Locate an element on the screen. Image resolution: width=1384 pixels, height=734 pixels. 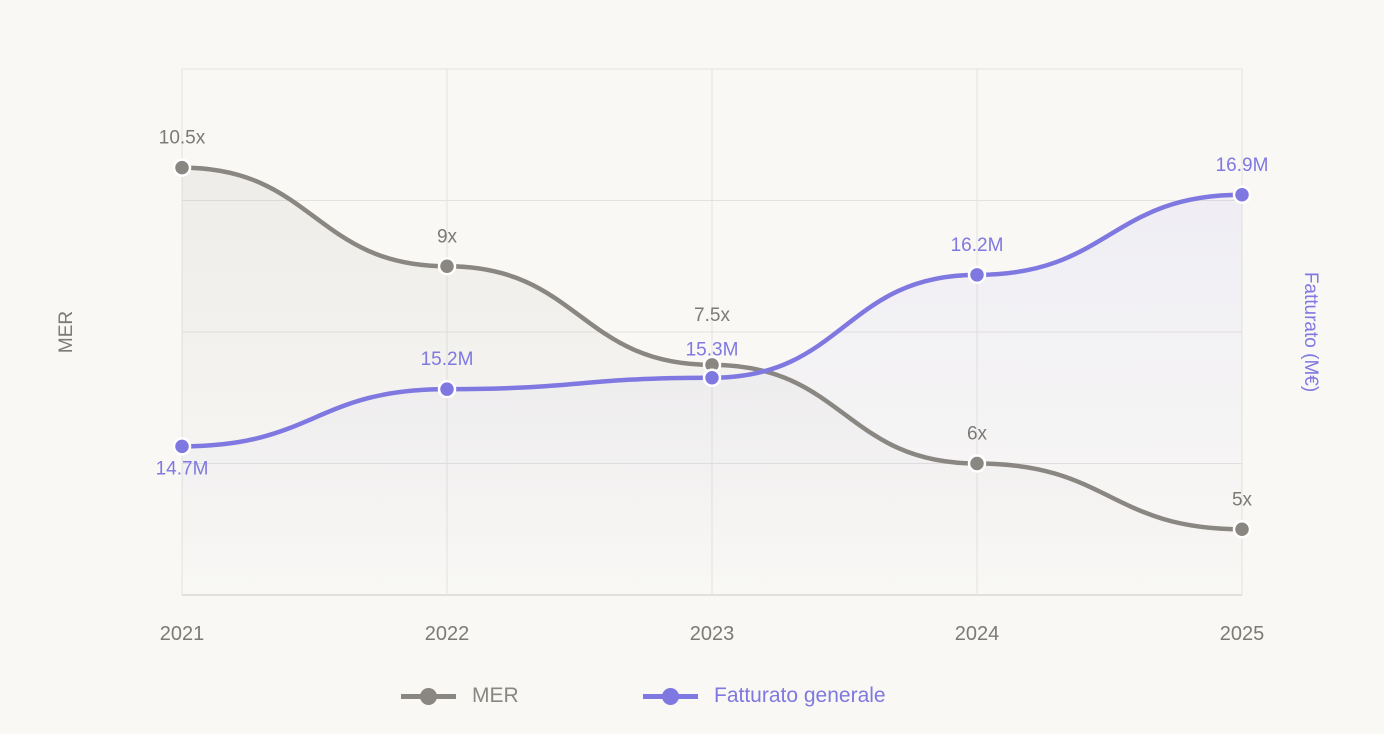
data-label-fatturato: 16.2M is located at coordinates (977, 245).